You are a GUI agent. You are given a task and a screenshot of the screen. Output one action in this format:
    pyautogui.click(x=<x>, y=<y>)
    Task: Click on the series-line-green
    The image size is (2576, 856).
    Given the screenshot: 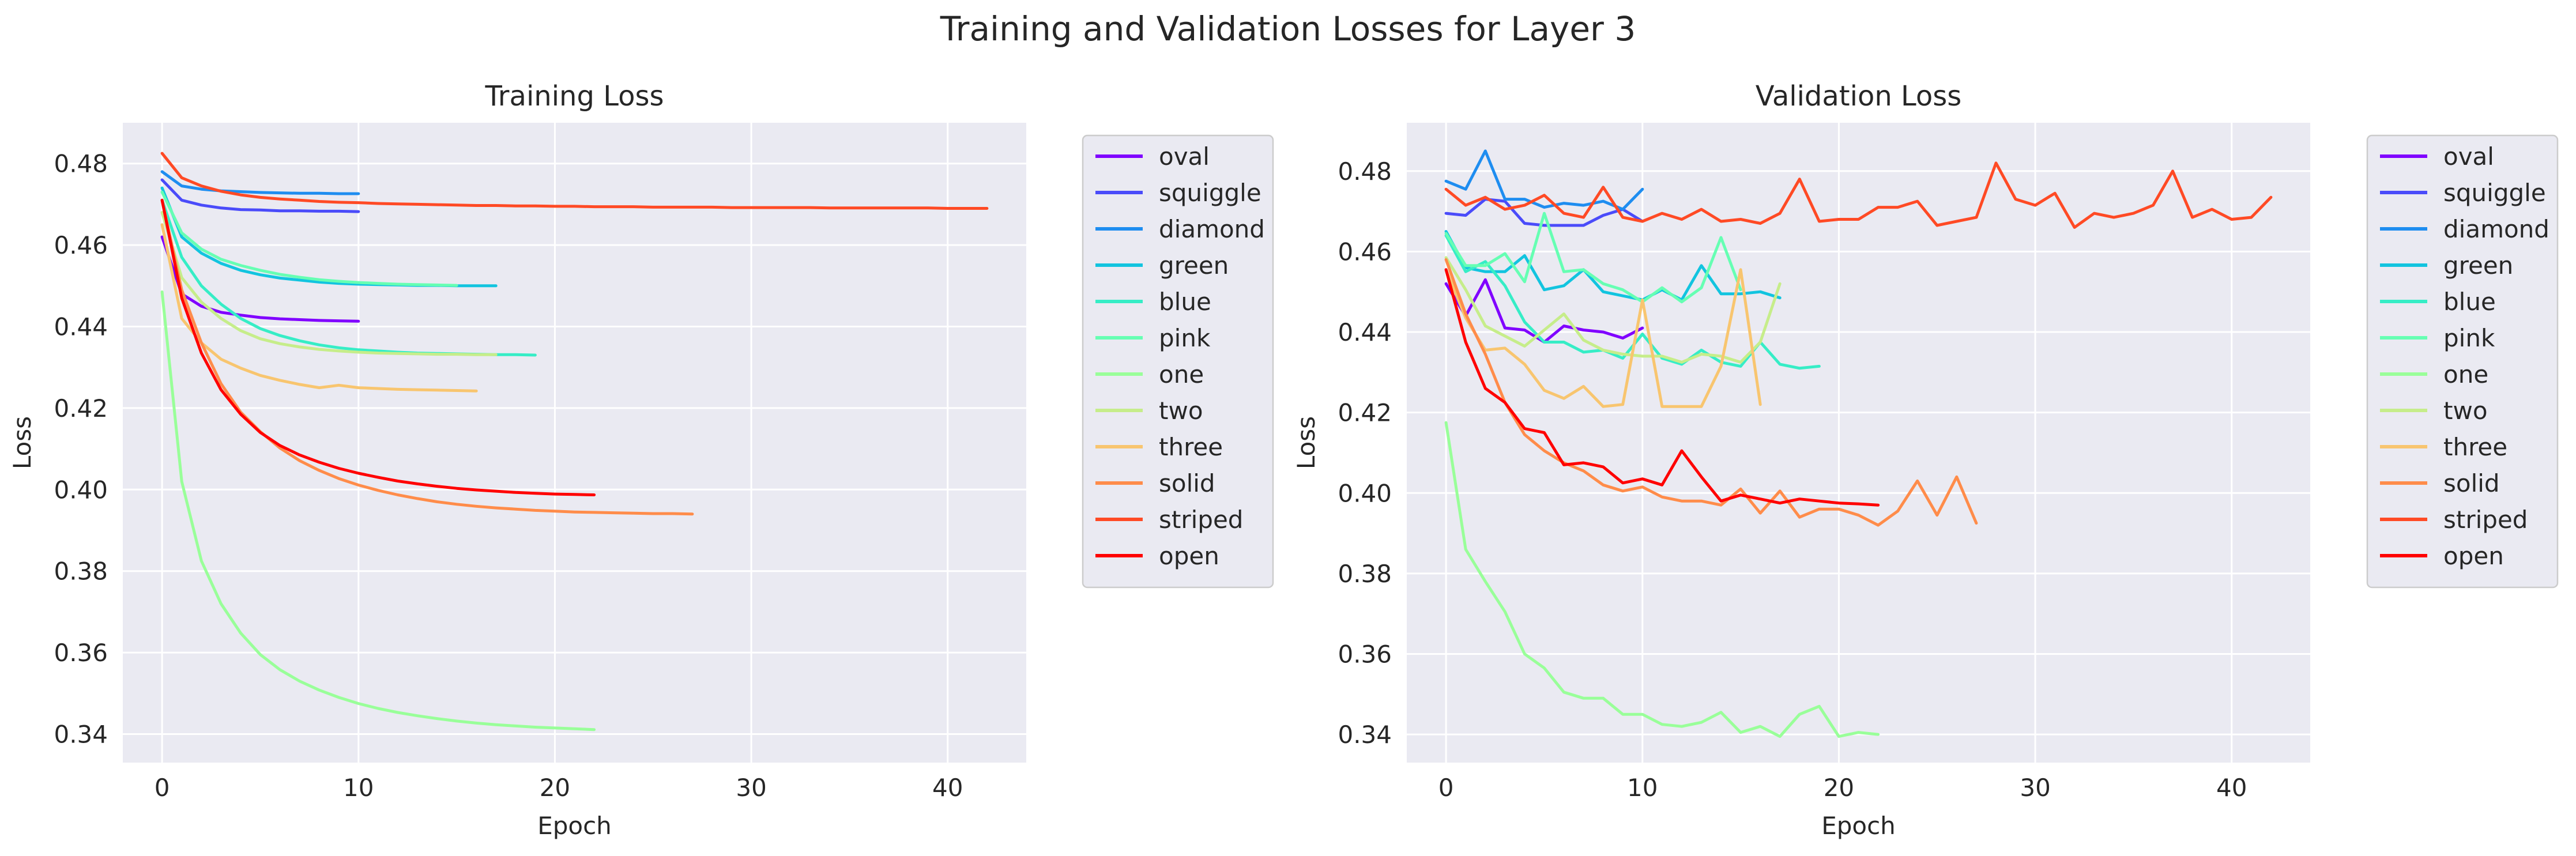 What is the action you would take?
    pyautogui.click(x=1613, y=265)
    